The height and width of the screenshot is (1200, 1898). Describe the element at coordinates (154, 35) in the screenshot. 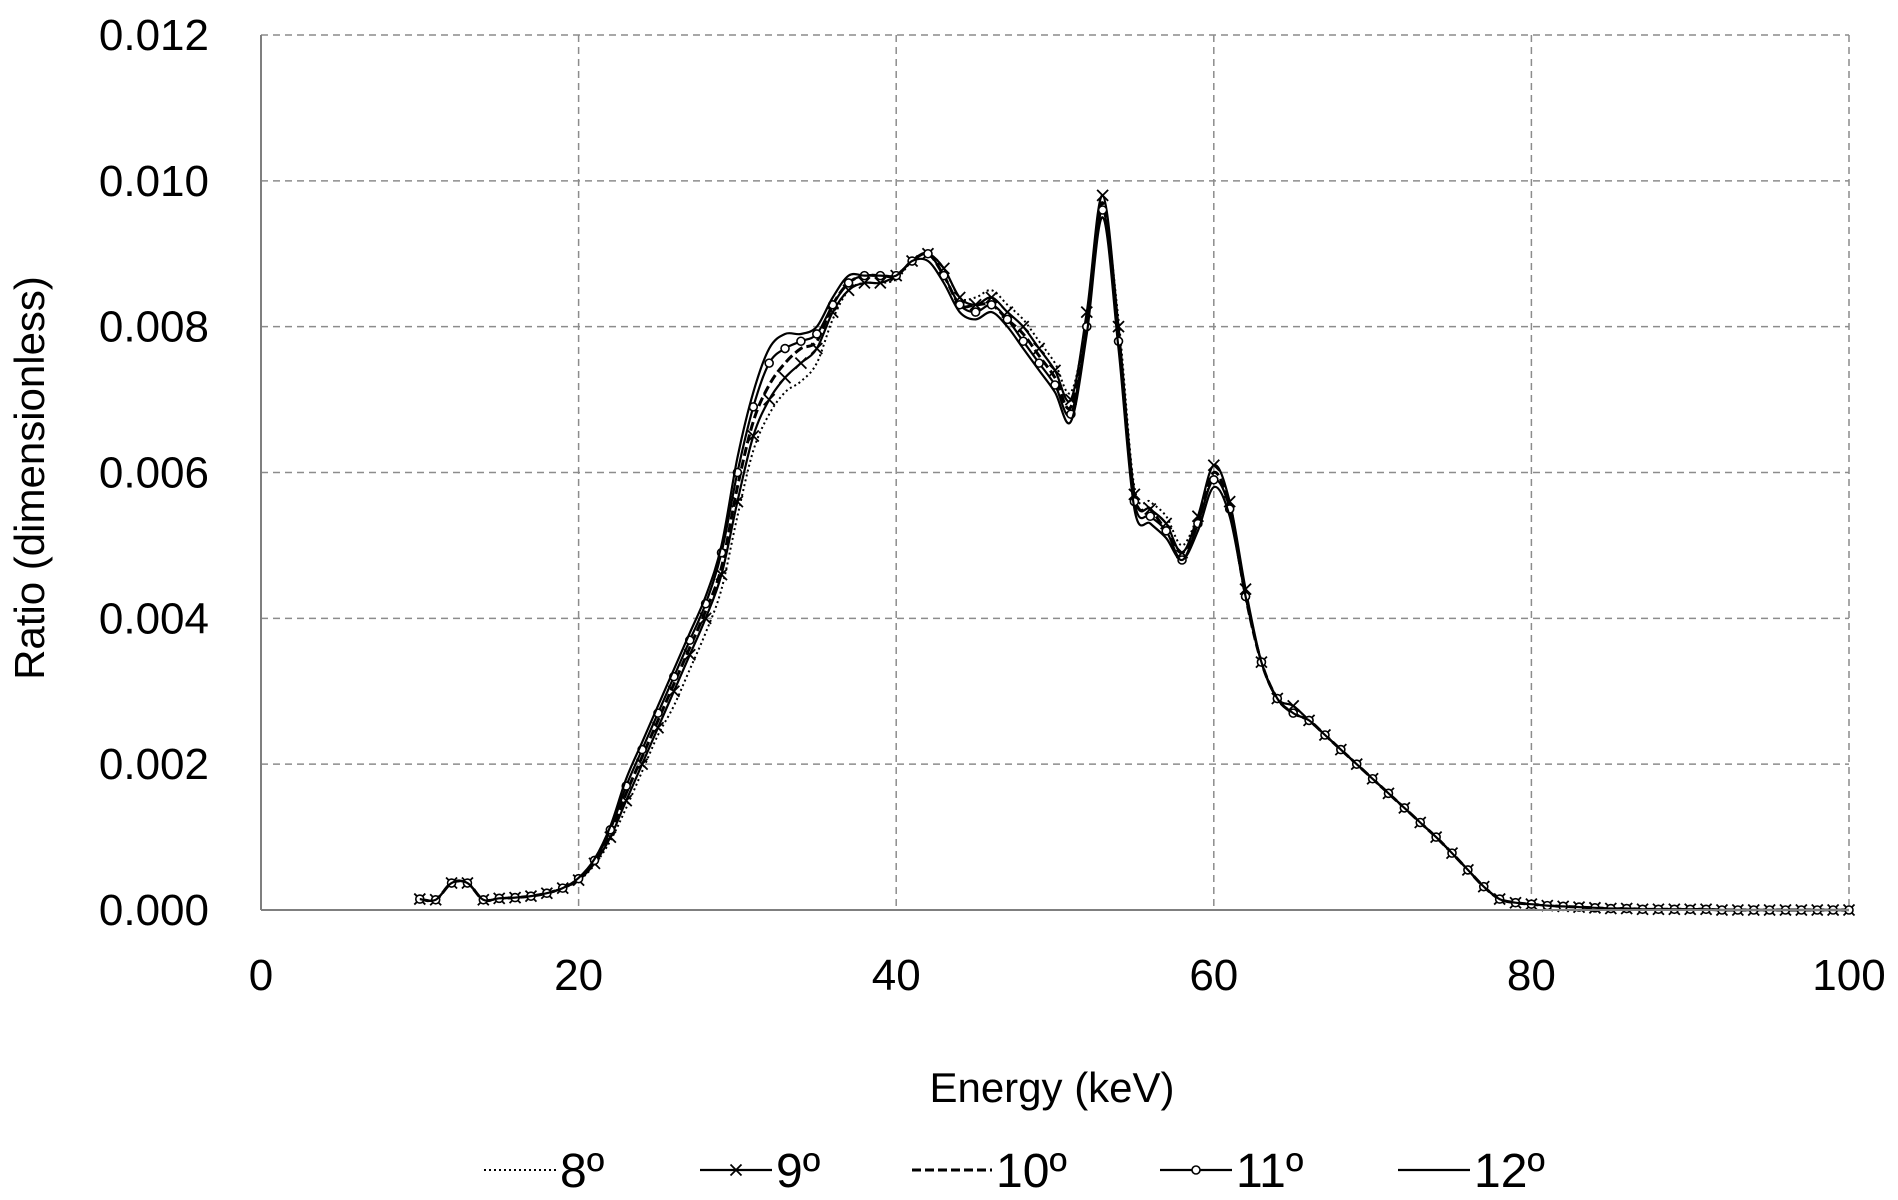

I see `y-tick-label: 0.012` at that location.